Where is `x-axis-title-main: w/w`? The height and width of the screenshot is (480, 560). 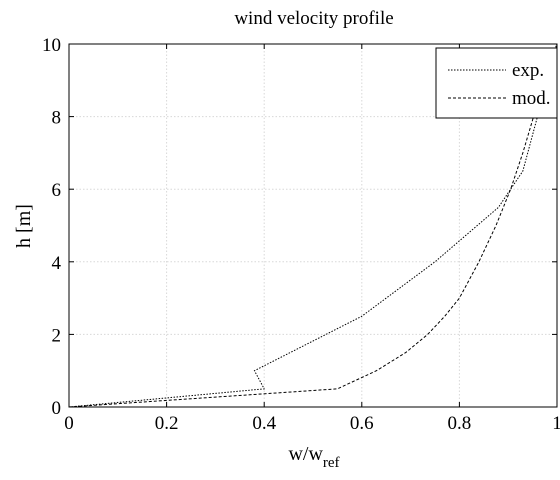
x-axis-title-main: w/w is located at coordinates (305, 454).